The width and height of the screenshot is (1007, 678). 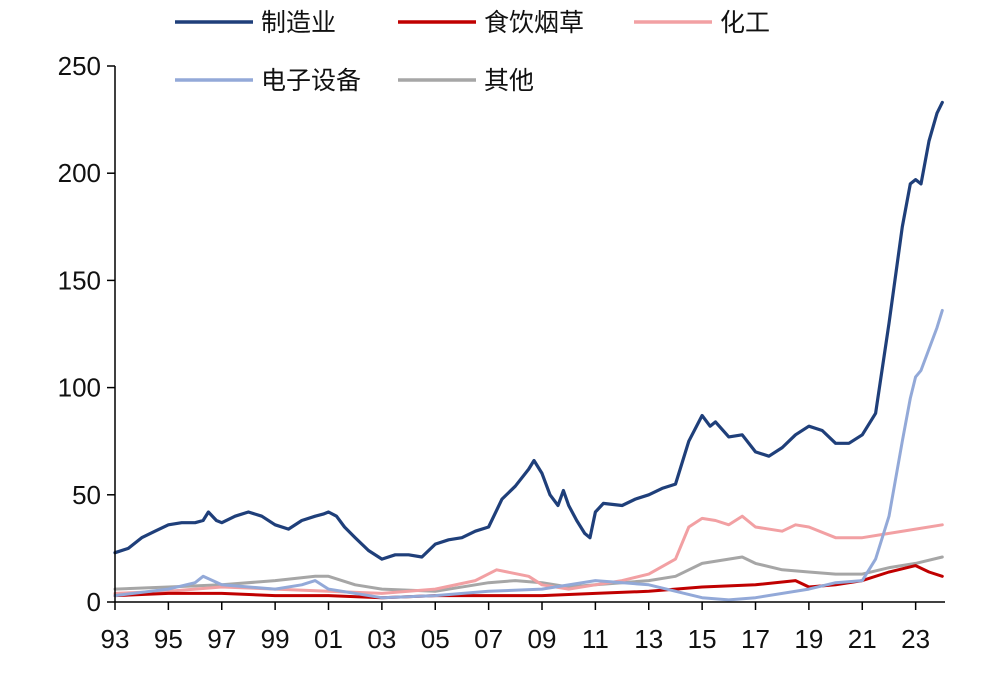 What do you see at coordinates (702, 22) in the screenshot?
I see `legend-item: 化工` at bounding box center [702, 22].